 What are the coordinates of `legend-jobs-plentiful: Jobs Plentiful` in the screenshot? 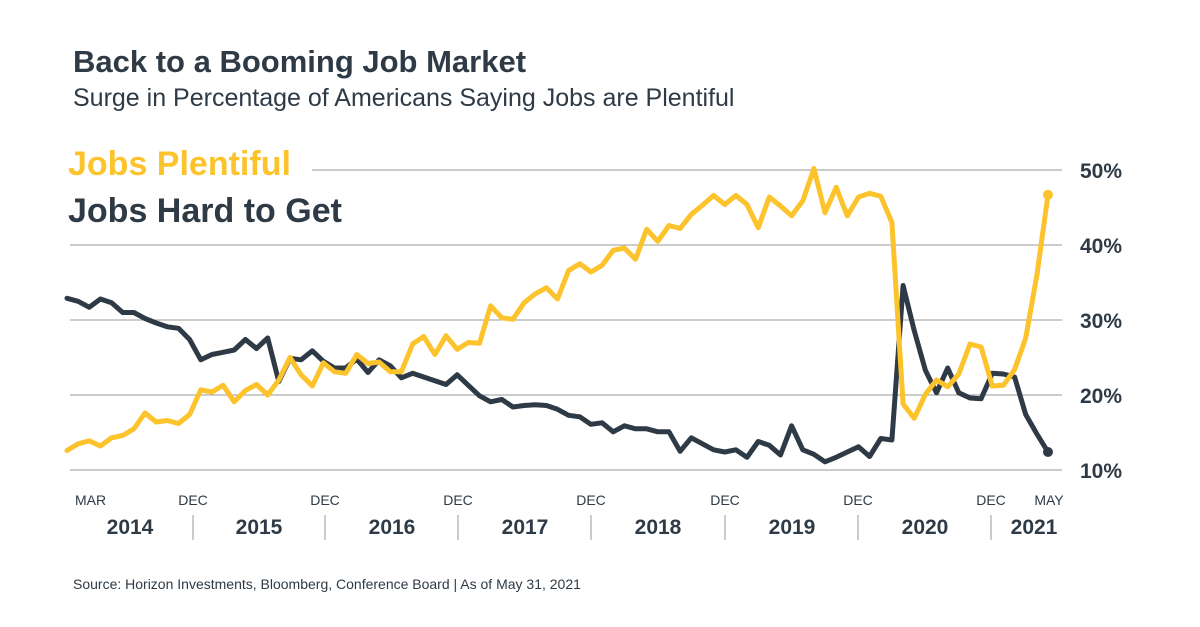 It's located at (179, 164).